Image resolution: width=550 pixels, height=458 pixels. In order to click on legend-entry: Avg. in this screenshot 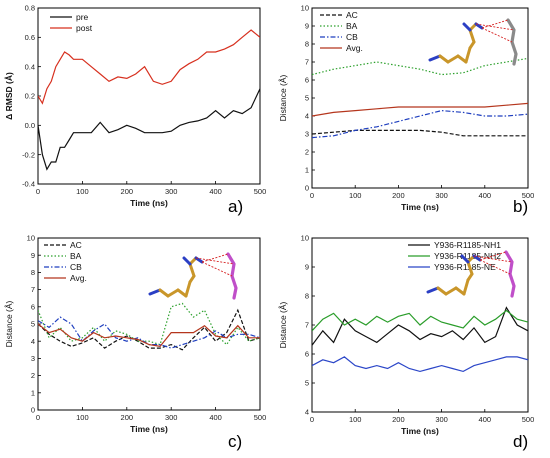, I will do `click(78, 278)`.